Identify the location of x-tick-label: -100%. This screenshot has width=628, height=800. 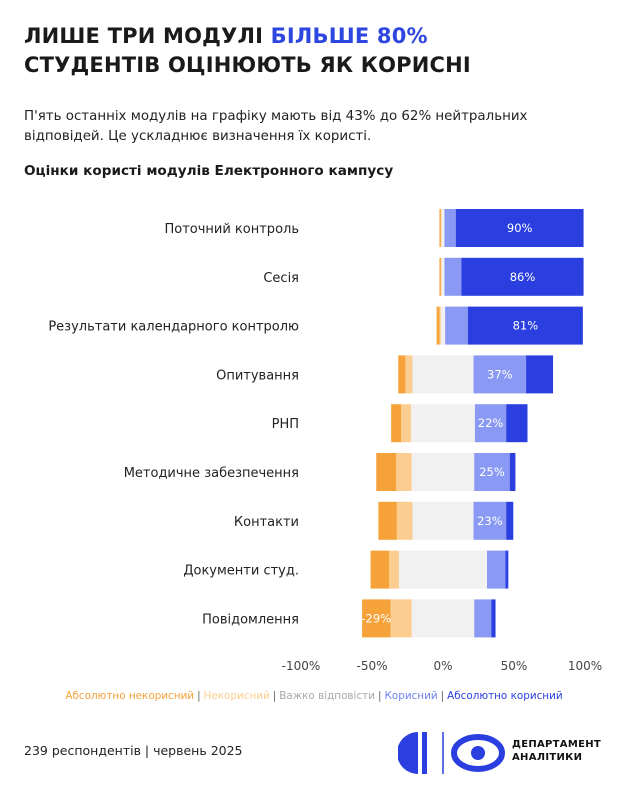
(301, 666).